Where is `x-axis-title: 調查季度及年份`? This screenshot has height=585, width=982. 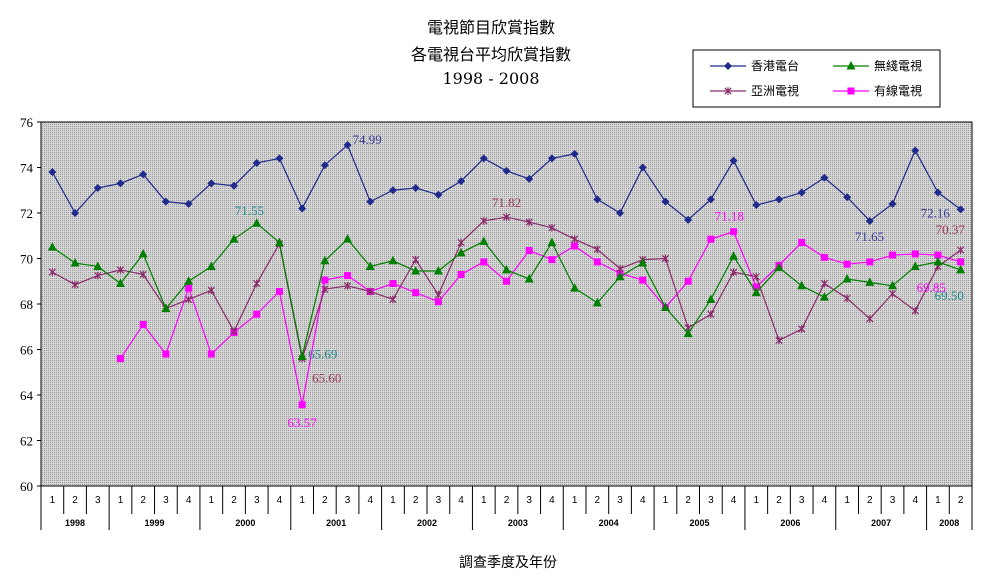
x-axis-title: 調查季度及年份 is located at coordinates (508, 563).